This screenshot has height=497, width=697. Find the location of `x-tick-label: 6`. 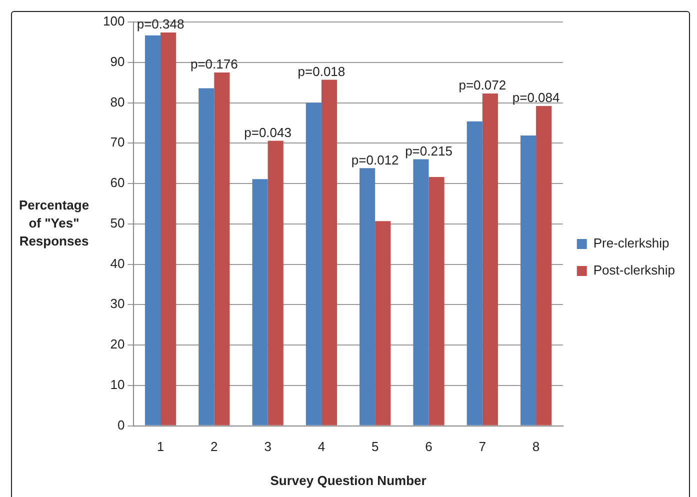

x-tick-label: 6 is located at coordinates (428, 446).